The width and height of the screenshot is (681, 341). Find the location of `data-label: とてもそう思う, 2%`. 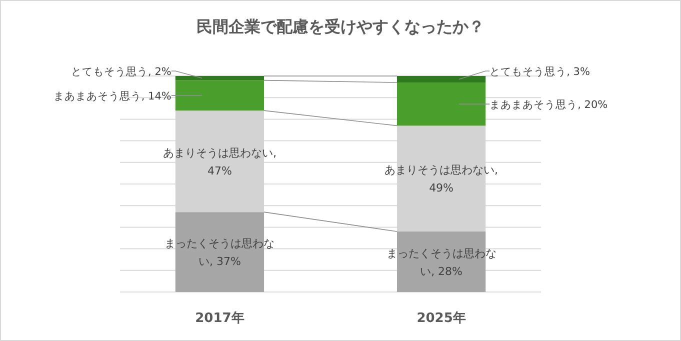

data-label: とてもそう思う, 2% is located at coordinates (121, 72).